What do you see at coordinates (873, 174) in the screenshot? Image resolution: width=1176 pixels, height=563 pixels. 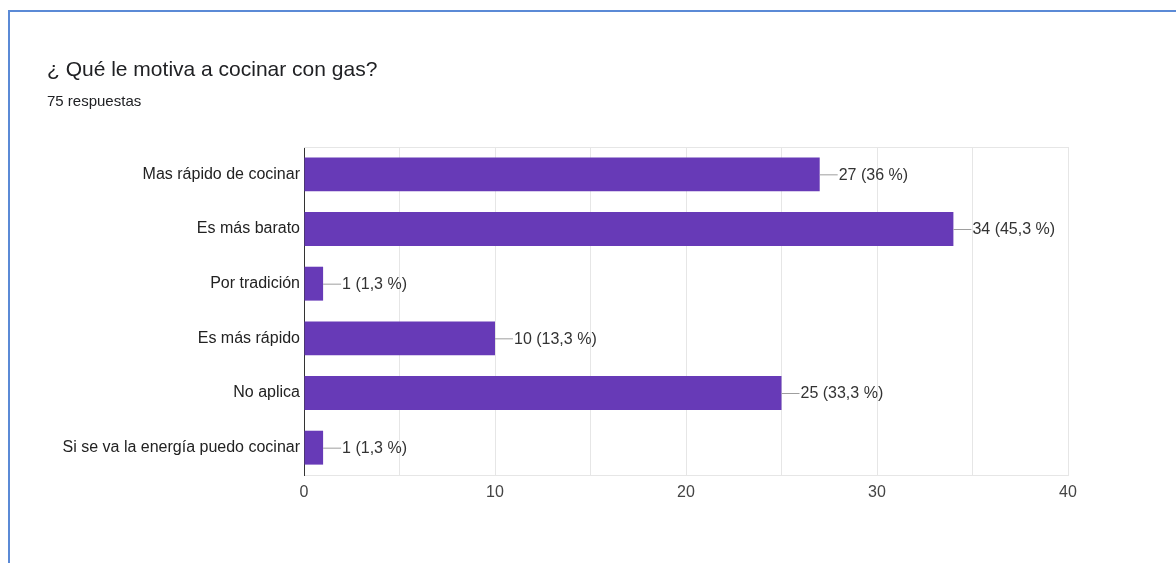 I see `data-label: 27 (36 %)` at bounding box center [873, 174].